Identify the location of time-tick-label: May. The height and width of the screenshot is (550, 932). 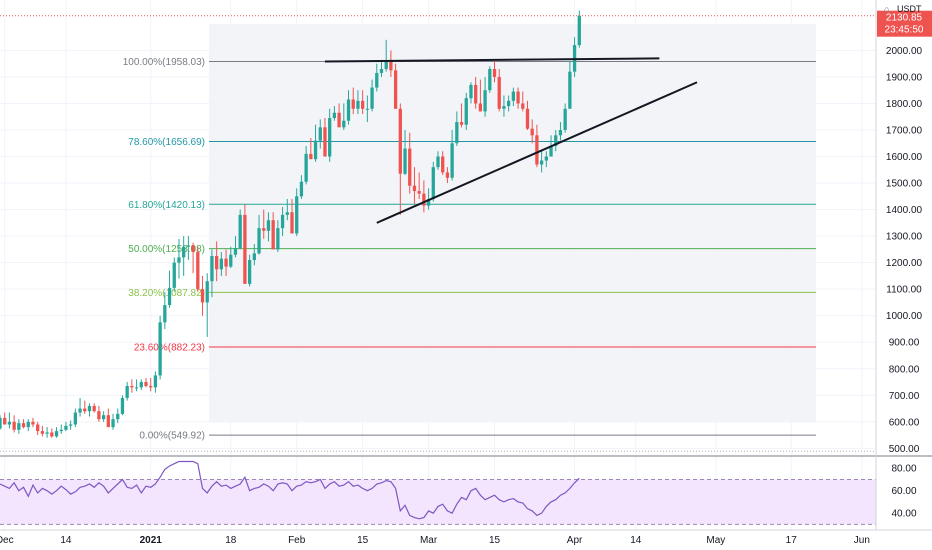
(715, 540).